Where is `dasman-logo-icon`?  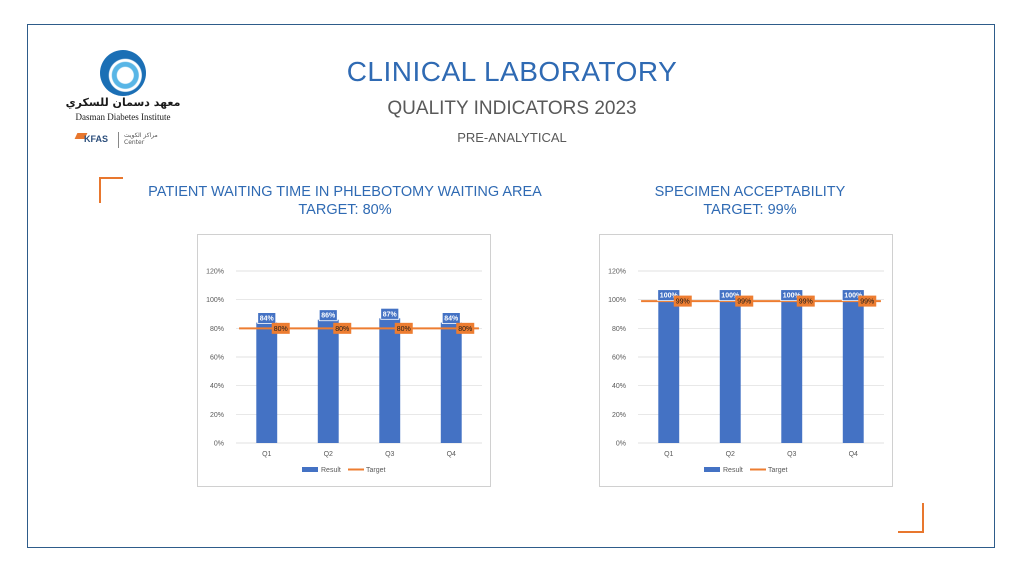
dasman-logo-icon is located at coordinates (123, 73).